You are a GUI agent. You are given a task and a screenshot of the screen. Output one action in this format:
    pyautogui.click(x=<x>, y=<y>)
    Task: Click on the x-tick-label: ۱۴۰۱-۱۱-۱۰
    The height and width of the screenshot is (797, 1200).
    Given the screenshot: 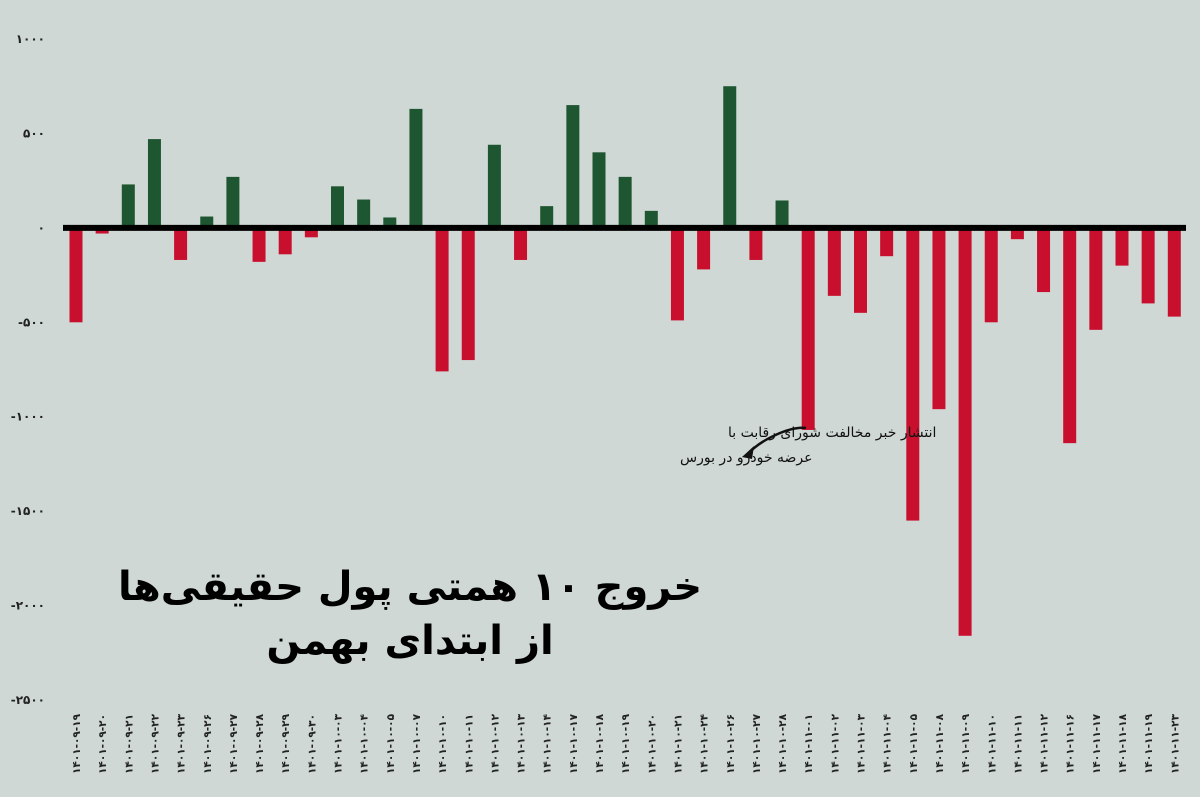 What is the action you would take?
    pyautogui.click(x=992, y=744)
    